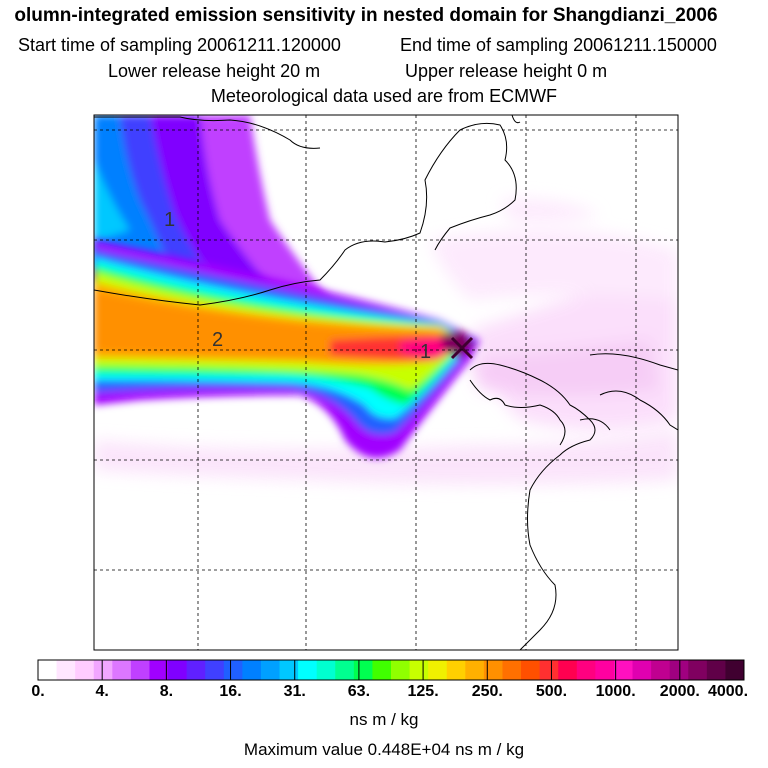  I want to click on receptor-marker, so click(462, 348).